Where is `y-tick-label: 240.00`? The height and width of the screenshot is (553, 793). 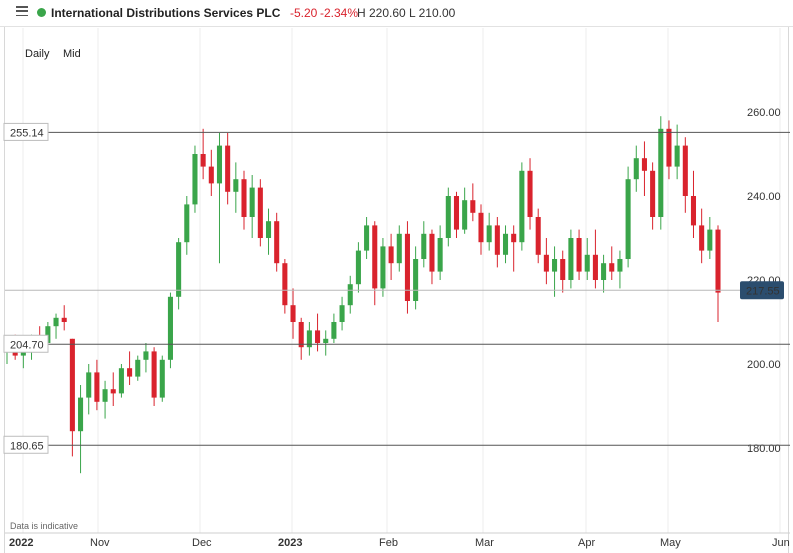 y-tick-label: 240.00 is located at coordinates (764, 197).